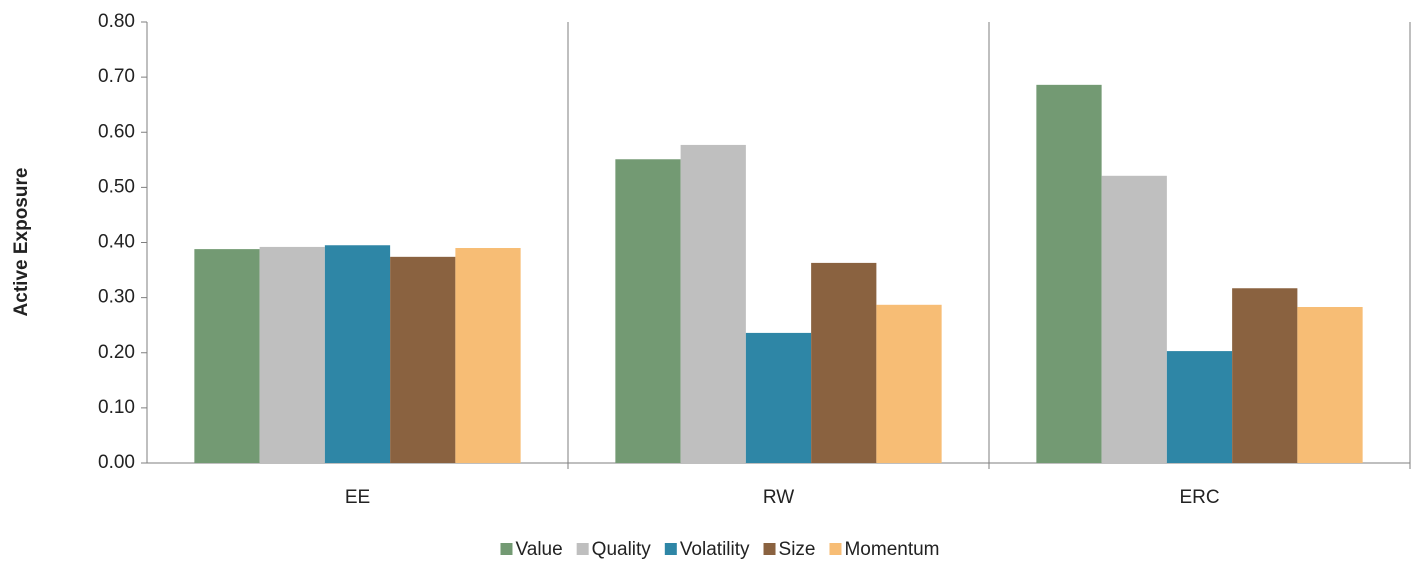  What do you see at coordinates (622, 549) in the screenshot?
I see `legend-label: Quality` at bounding box center [622, 549].